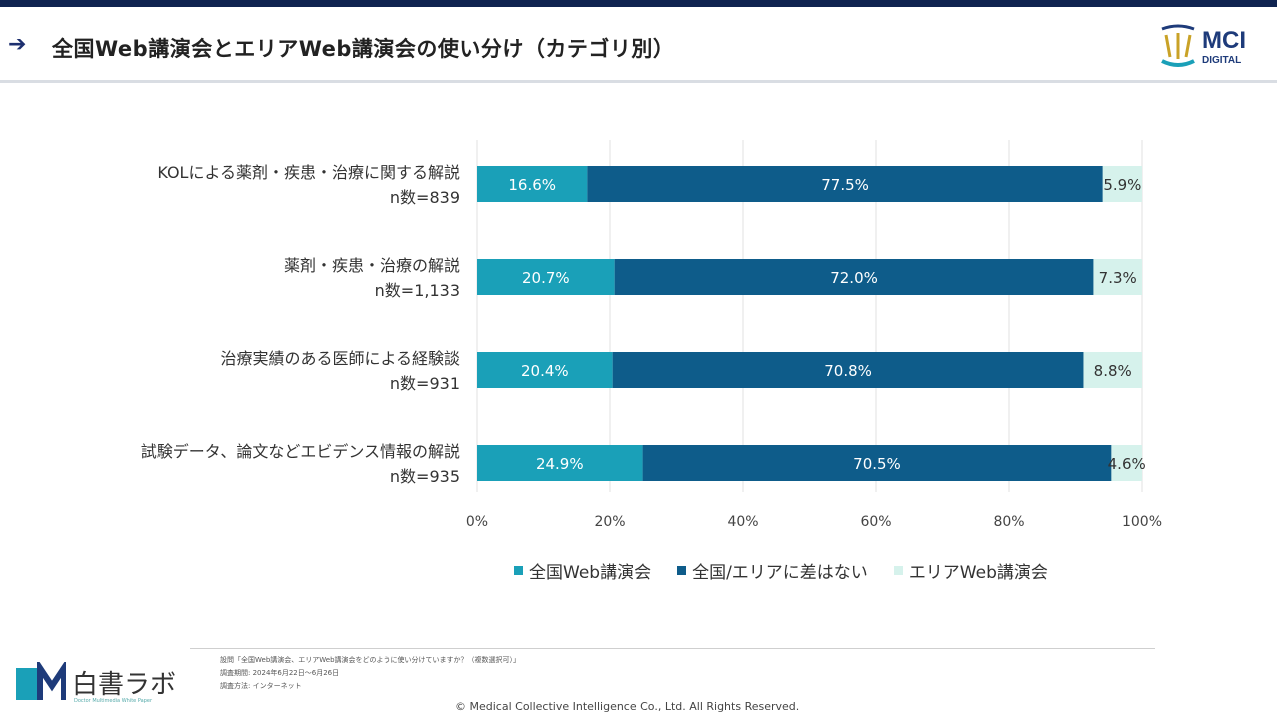 The image size is (1277, 718). I want to click on category-sample-size: n数=839, so click(425, 197).